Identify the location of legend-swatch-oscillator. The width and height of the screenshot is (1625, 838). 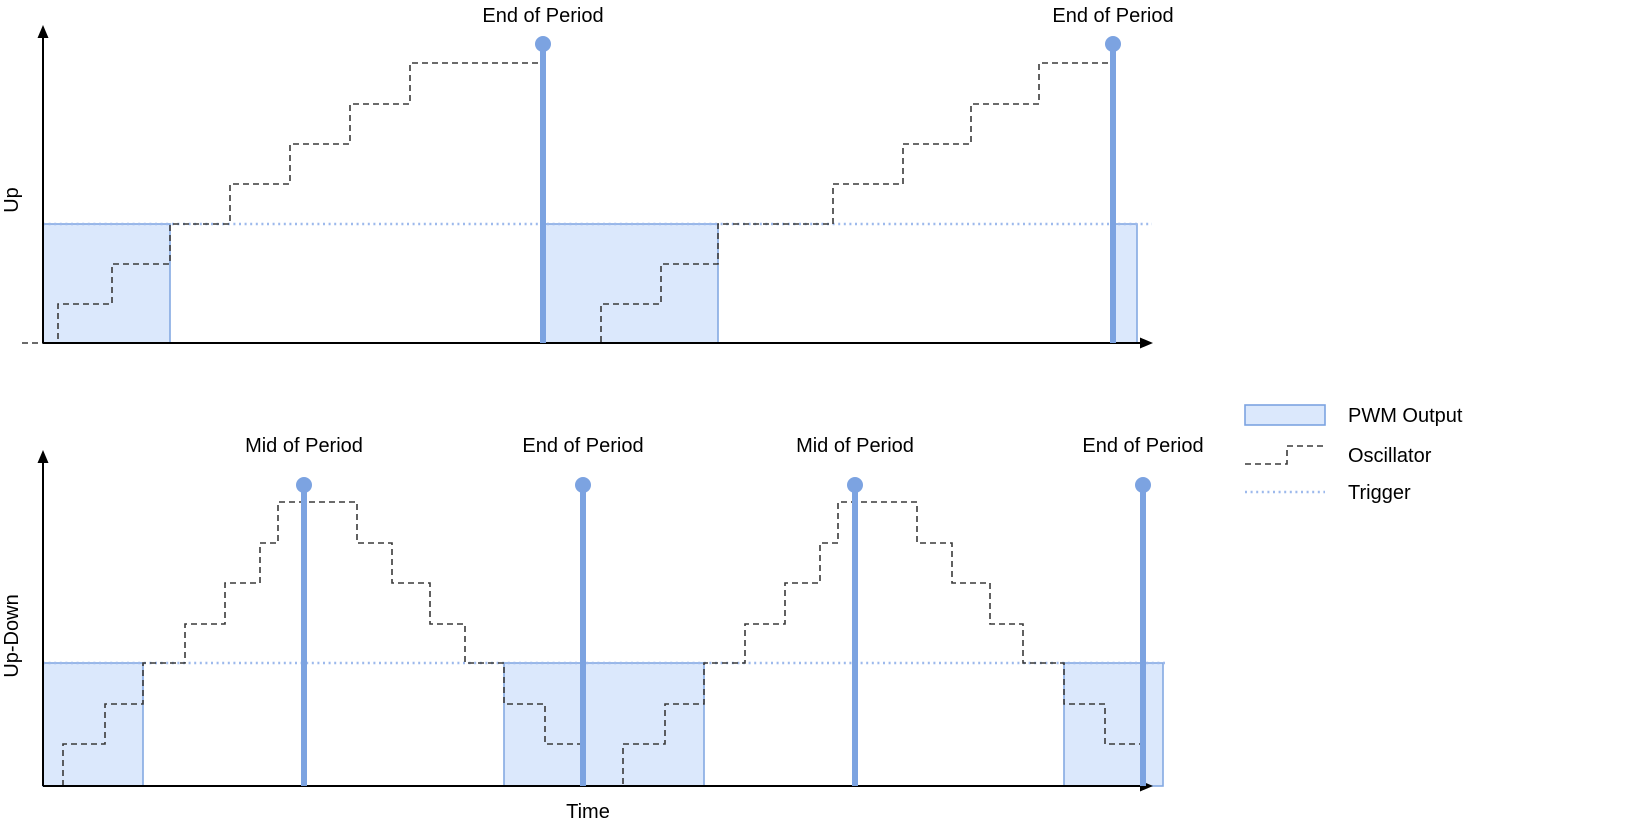
(1284, 455).